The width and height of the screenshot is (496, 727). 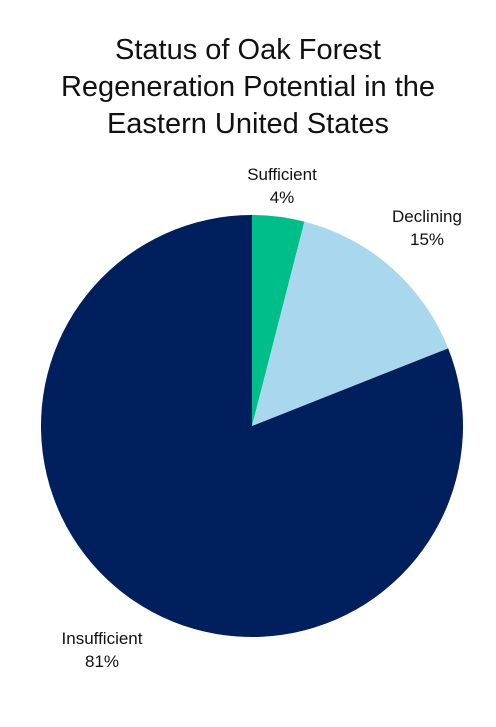 What do you see at coordinates (350, 323) in the screenshot?
I see `pie-slice-declining` at bounding box center [350, 323].